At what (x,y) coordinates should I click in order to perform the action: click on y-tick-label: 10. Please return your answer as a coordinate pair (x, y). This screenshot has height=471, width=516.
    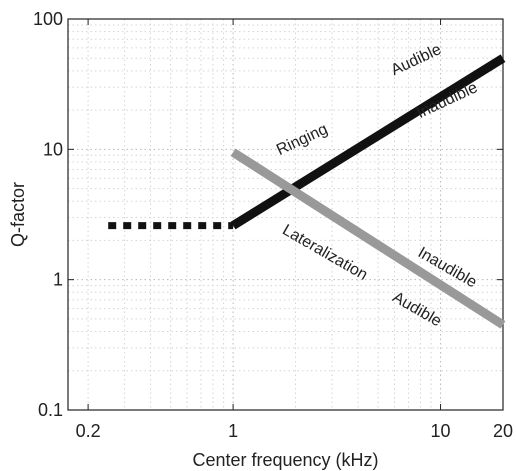
    Looking at the image, I should click on (53, 149).